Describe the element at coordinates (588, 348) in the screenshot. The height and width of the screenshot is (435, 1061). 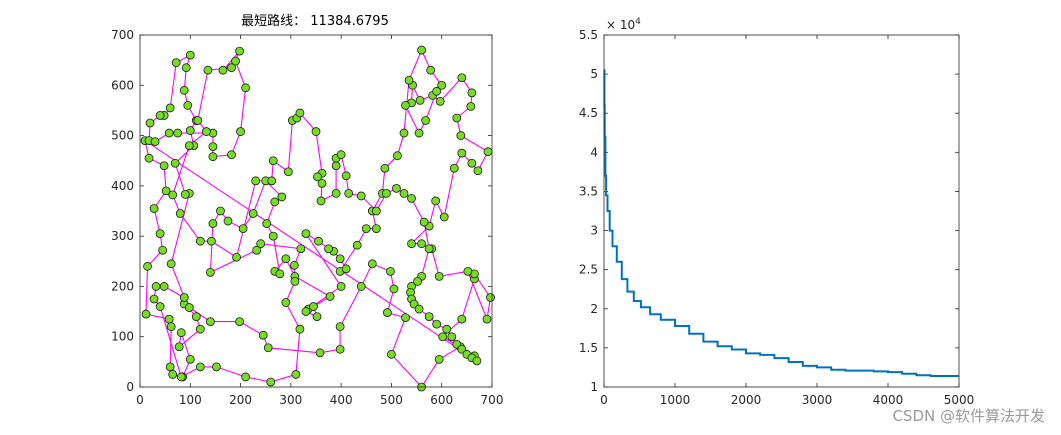
I see `y-tick-label: 1.5` at that location.